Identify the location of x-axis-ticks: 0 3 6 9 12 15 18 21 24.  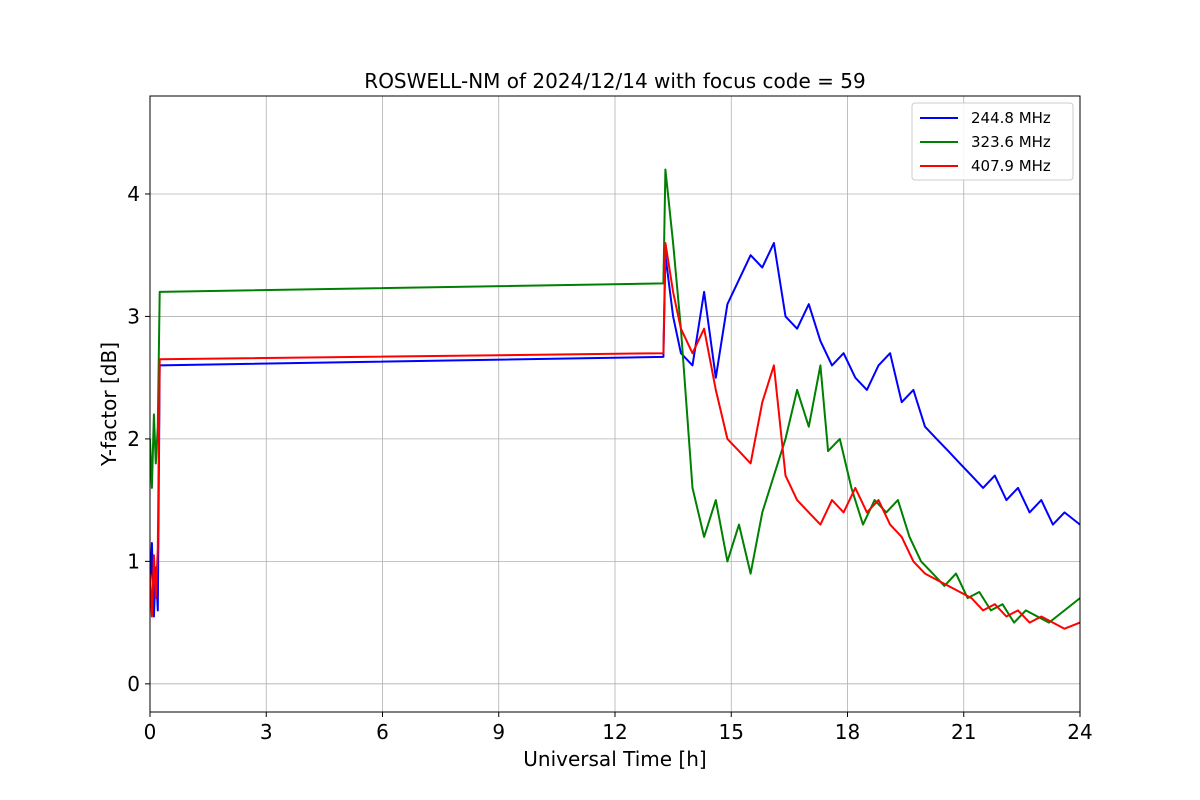
(618, 728).